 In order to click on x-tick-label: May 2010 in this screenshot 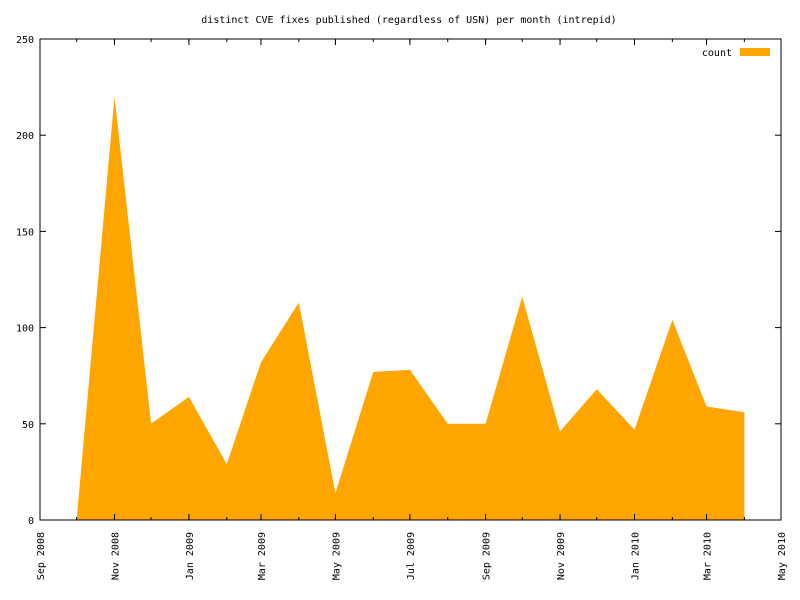, I will do `click(782, 556)`.